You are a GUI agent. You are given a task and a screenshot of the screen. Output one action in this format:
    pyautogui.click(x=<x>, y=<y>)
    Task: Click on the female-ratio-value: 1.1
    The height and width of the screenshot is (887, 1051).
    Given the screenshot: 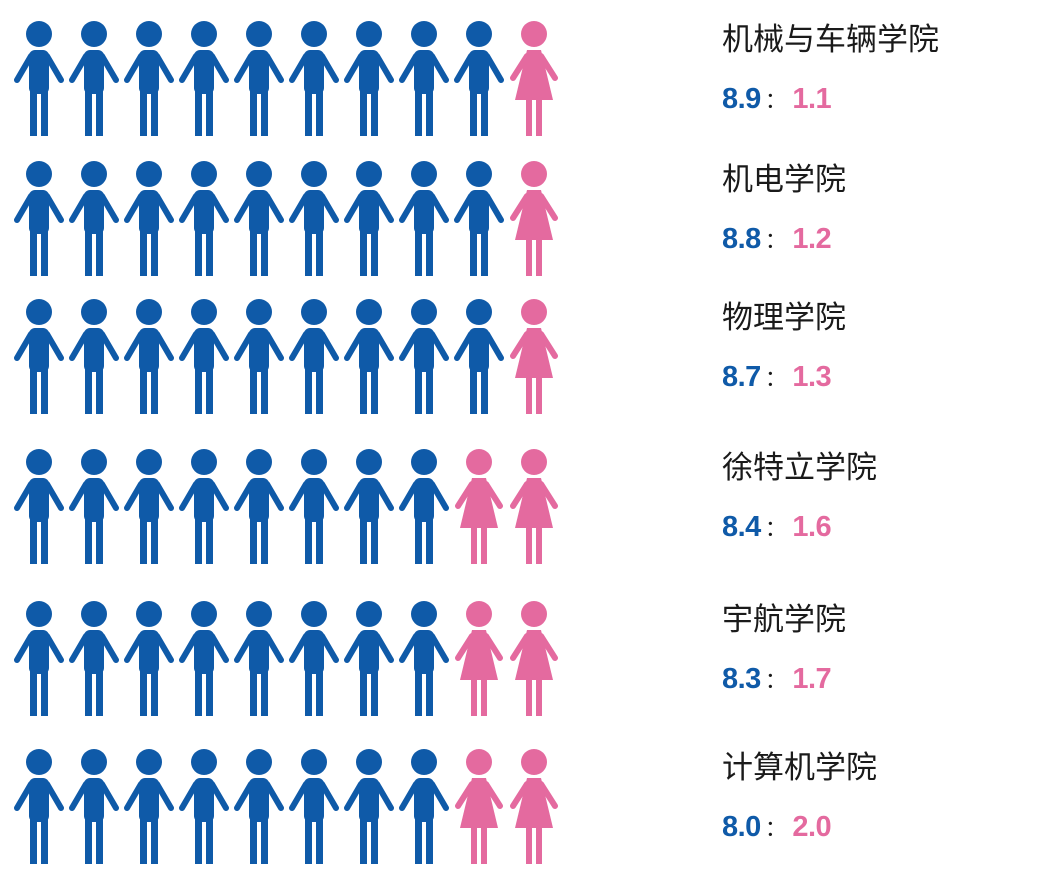 What is the action you would take?
    pyautogui.click(x=812, y=99)
    